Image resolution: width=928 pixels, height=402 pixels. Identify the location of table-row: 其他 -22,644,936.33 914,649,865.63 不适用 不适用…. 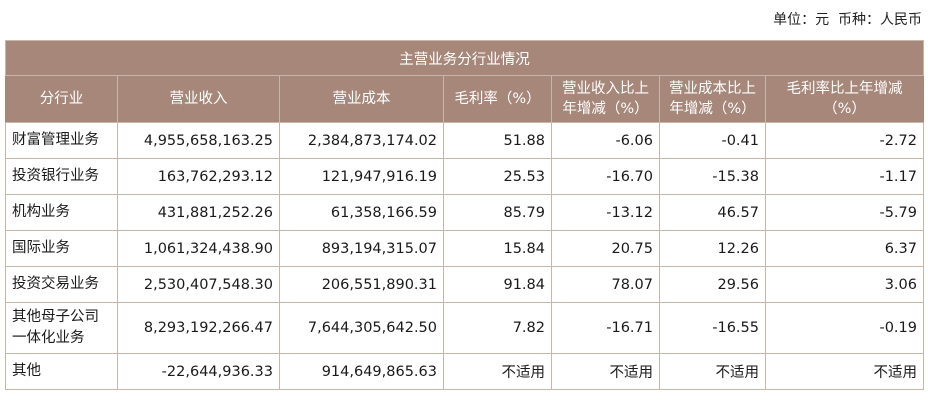
(464, 371).